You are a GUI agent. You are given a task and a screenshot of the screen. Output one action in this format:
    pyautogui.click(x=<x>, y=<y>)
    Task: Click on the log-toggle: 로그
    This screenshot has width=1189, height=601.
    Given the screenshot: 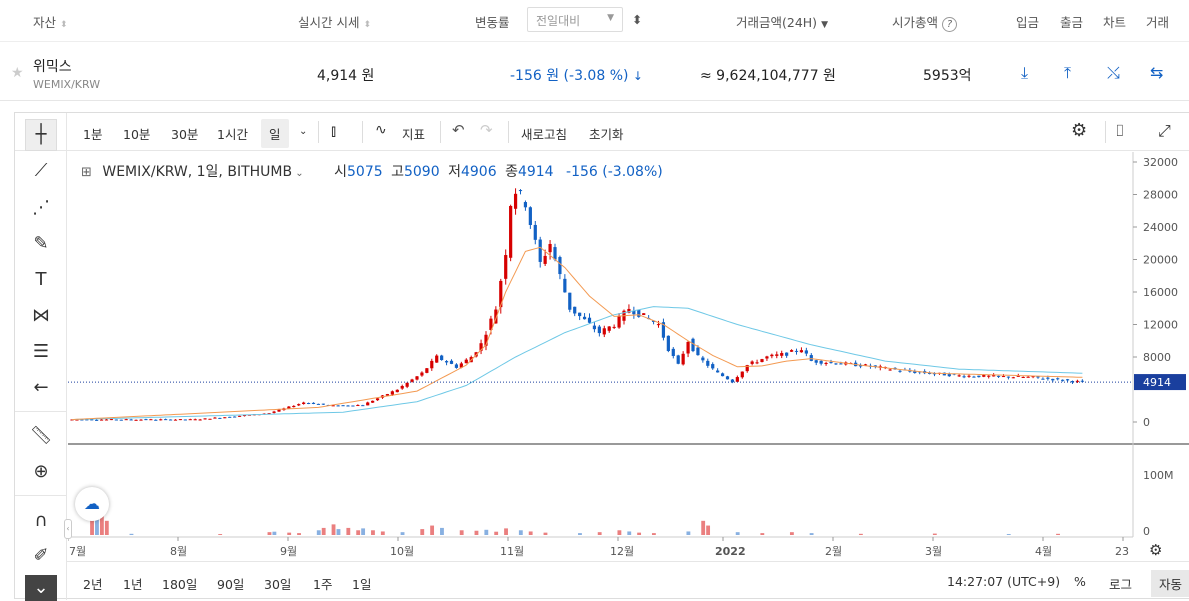 What is the action you would take?
    pyautogui.click(x=1121, y=584)
    